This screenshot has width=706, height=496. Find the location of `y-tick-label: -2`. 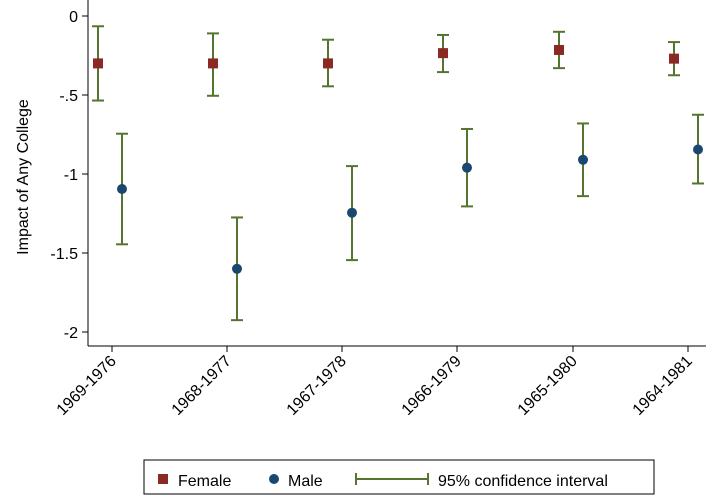

y-tick-label: -2 is located at coordinates (71, 333).